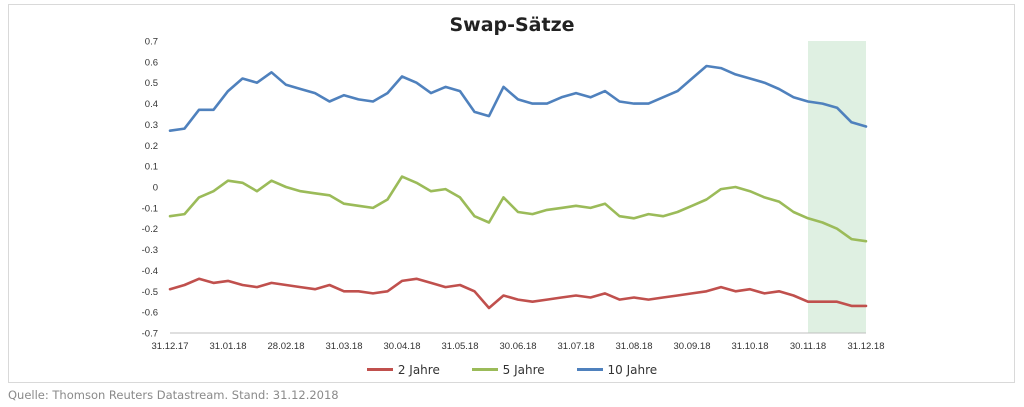  Describe the element at coordinates (512, 25) in the screenshot. I see `chart-title: Swap-Sätze` at that location.